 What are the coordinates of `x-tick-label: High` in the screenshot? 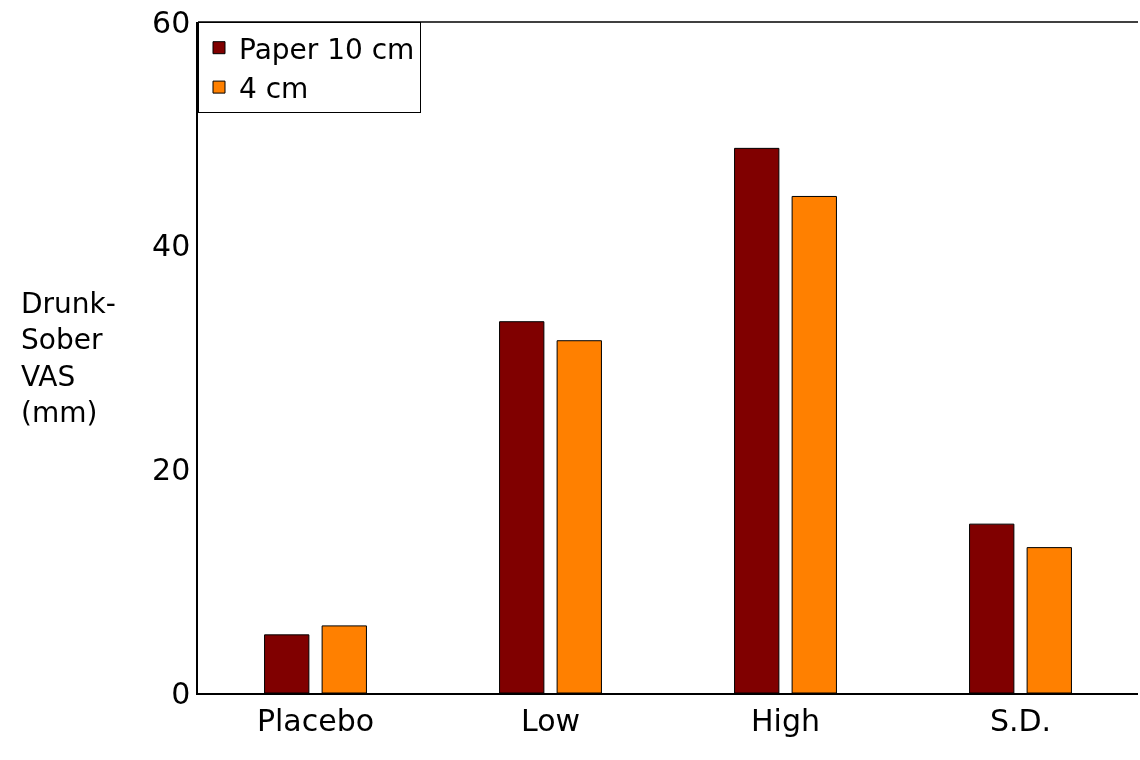 It's located at (785, 720).